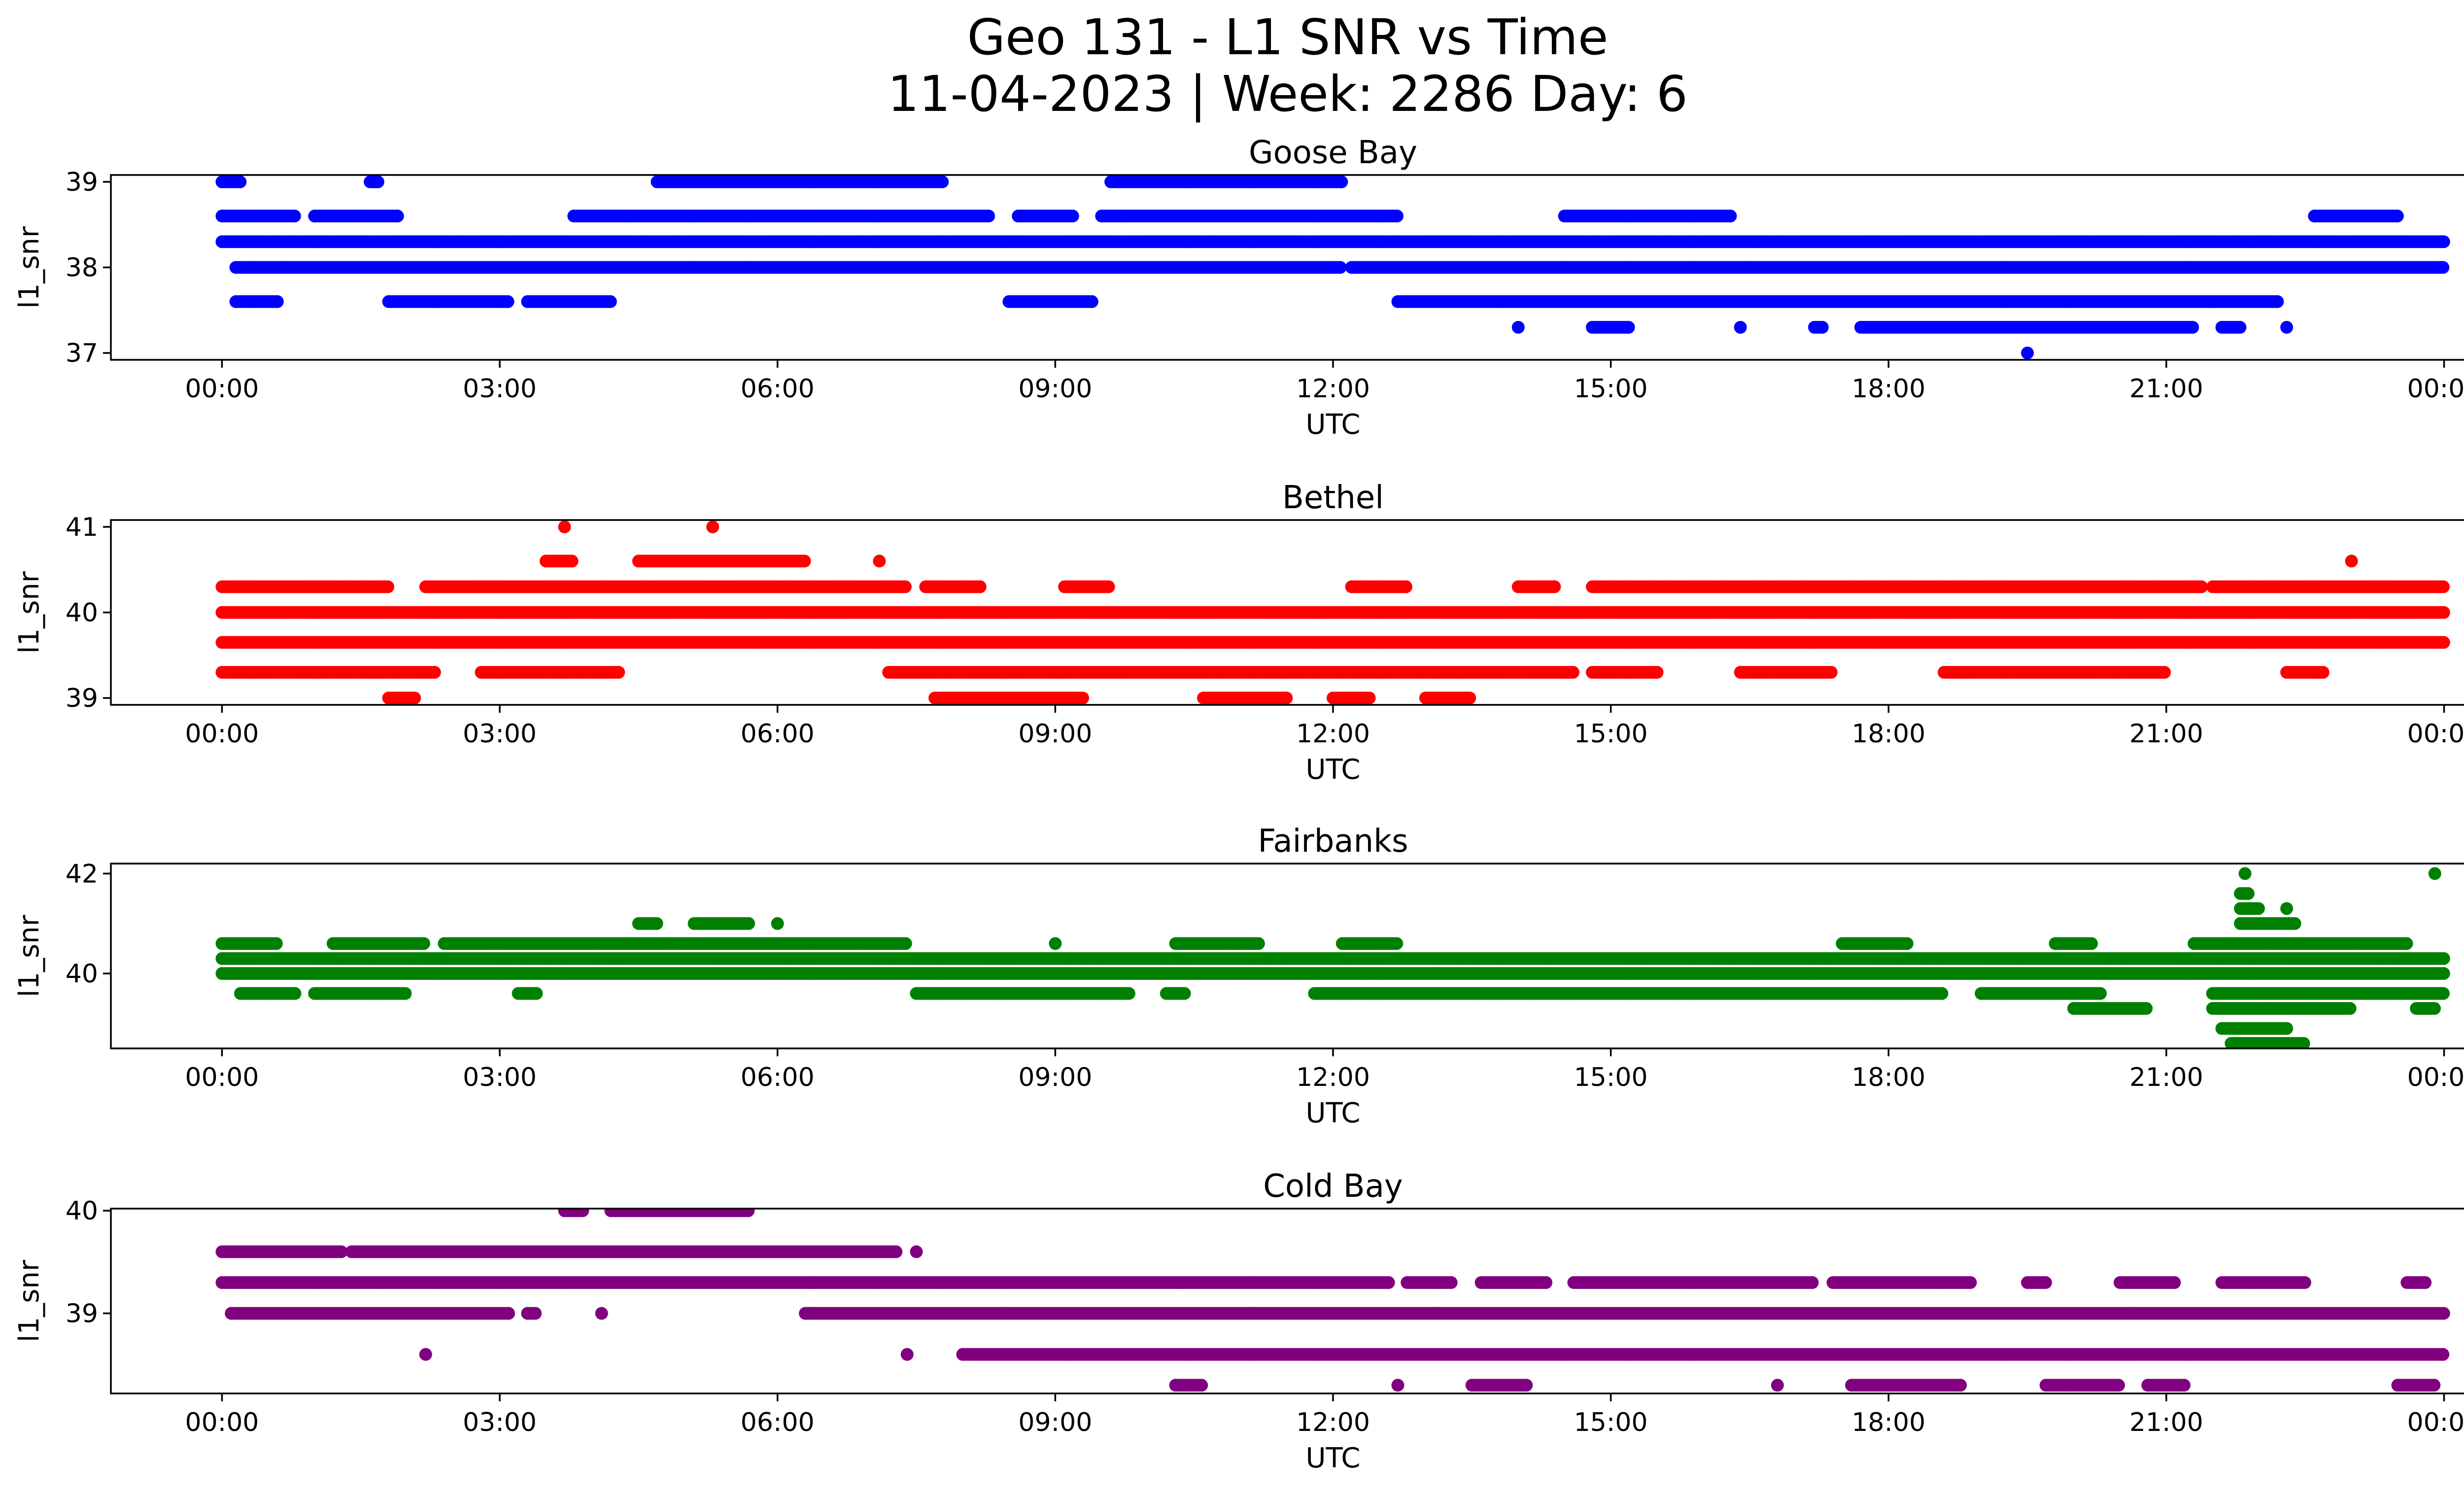 Image resolution: width=2464 pixels, height=1495 pixels. What do you see at coordinates (29, 267) in the screenshot?
I see `y-axis-label: l1_snr` at bounding box center [29, 267].